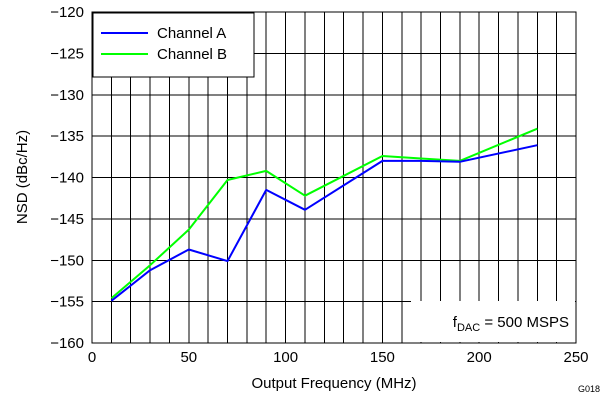 Image resolution: width=606 pixels, height=394 pixels. What do you see at coordinates (479, 357) in the screenshot?
I see `x-tick-label: 200` at bounding box center [479, 357].